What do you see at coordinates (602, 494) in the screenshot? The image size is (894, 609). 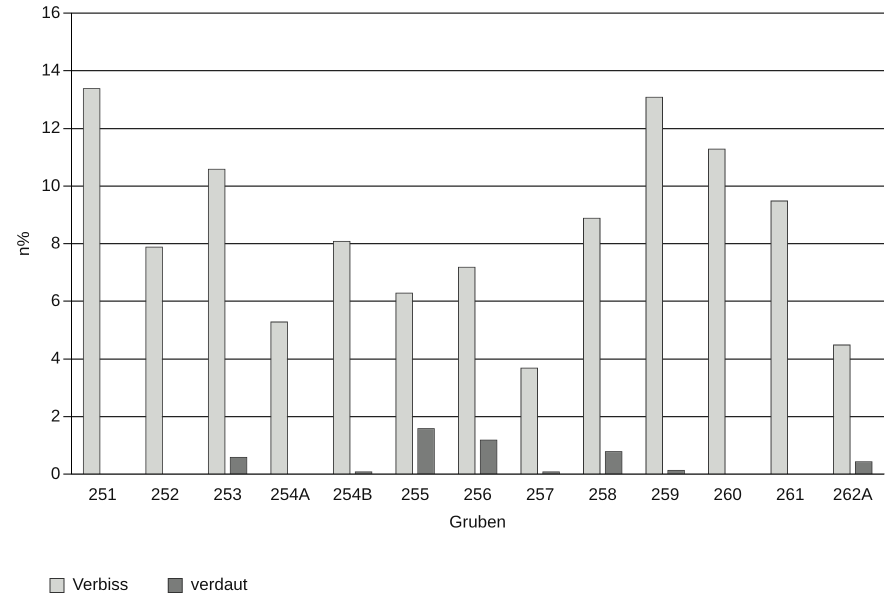 I see `x-tick-label: 258` at bounding box center [602, 494].